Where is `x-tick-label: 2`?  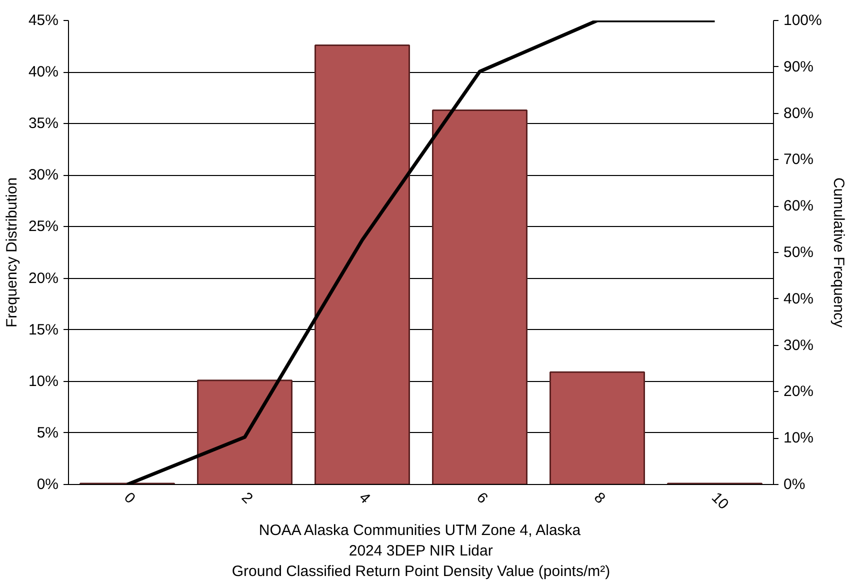
x-tick-label: 2 is located at coordinates (247, 498).